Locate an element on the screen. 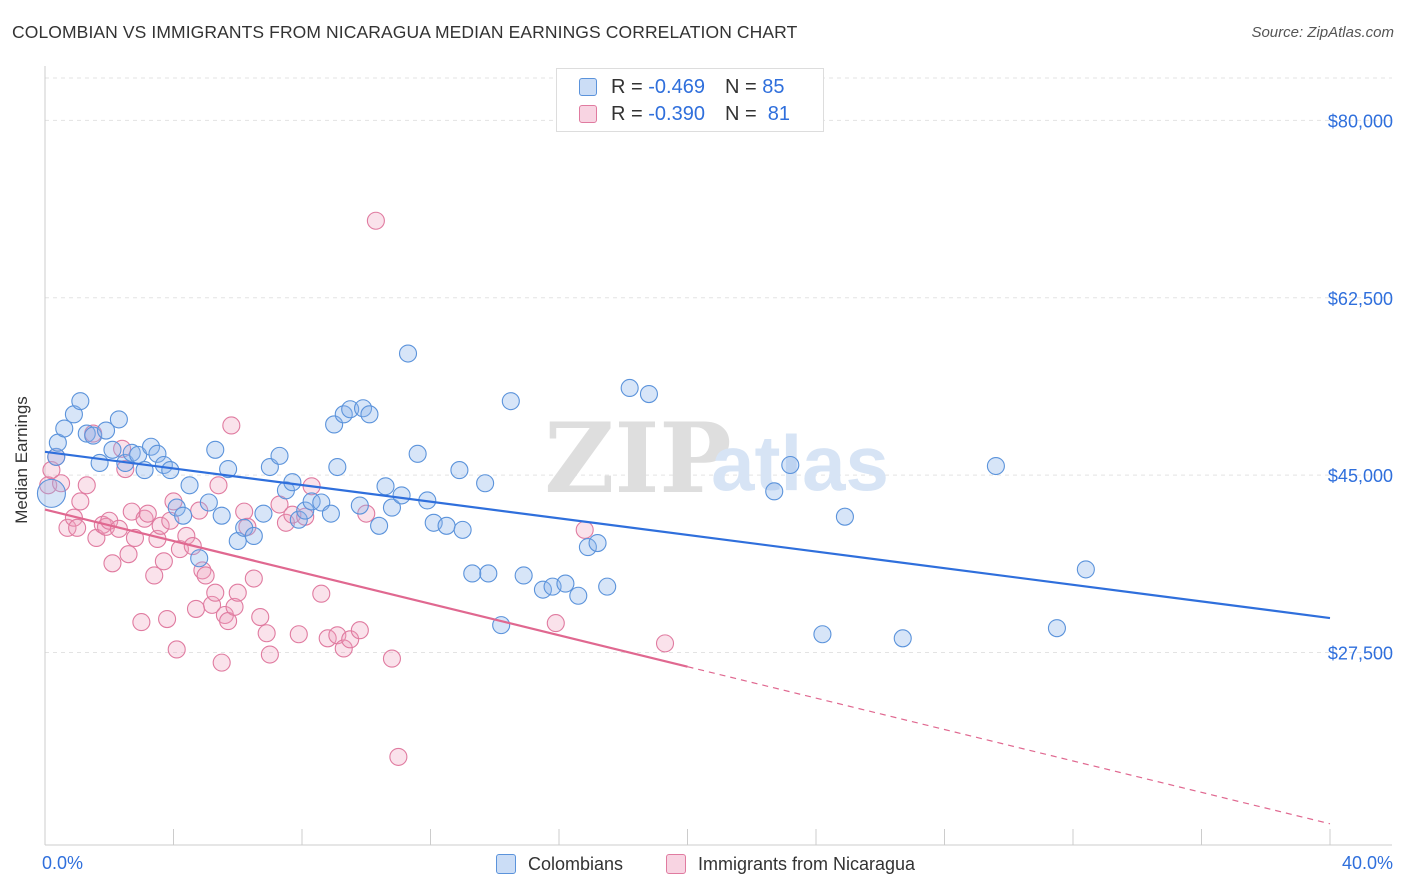 Image resolution: width=1406 pixels, height=892 pixels. r-value: -0.390 is located at coordinates (676, 113).